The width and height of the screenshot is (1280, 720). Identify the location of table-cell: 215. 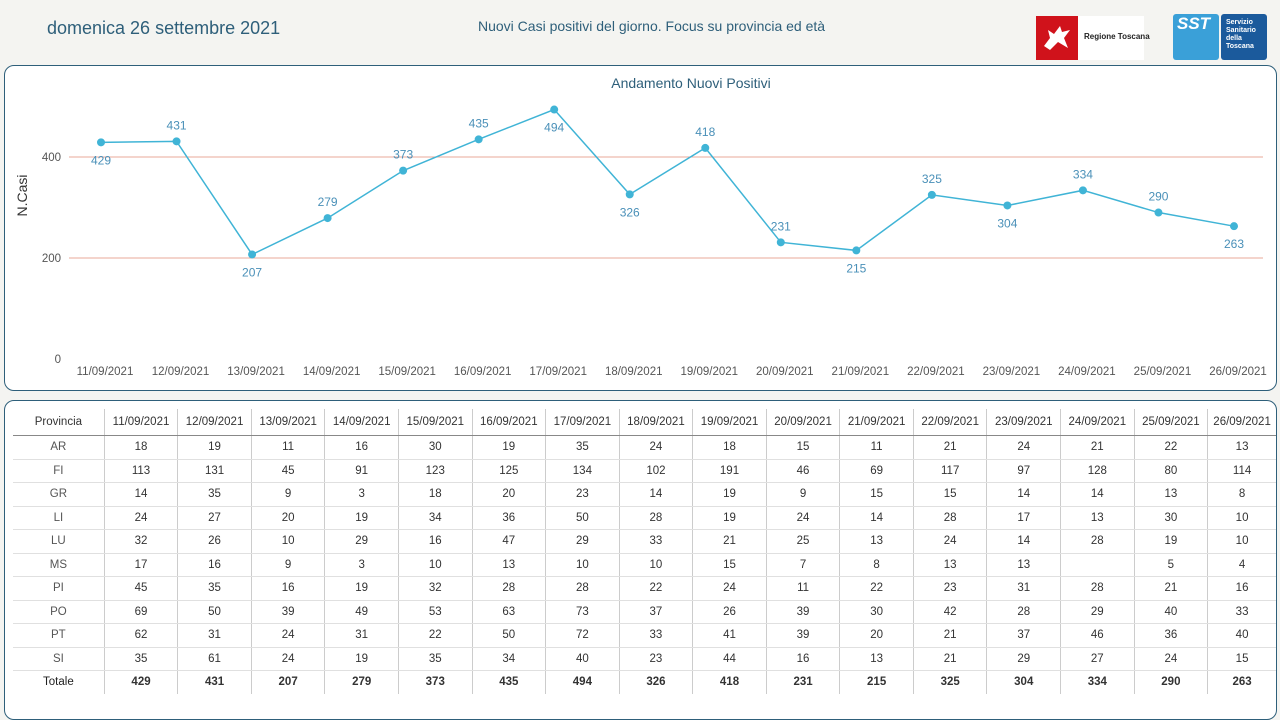
(876, 682).